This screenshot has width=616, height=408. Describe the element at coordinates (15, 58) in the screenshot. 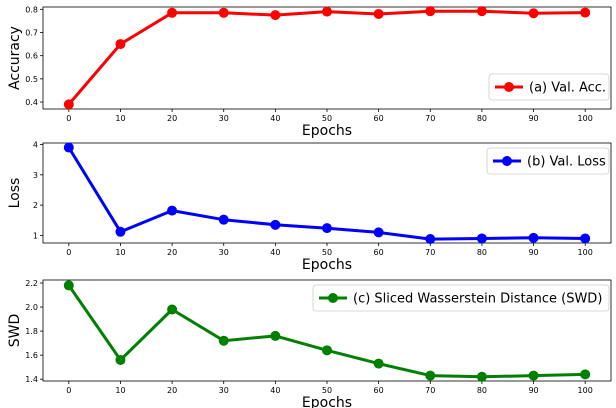

I see `y-axis-label: Accuracy` at that location.